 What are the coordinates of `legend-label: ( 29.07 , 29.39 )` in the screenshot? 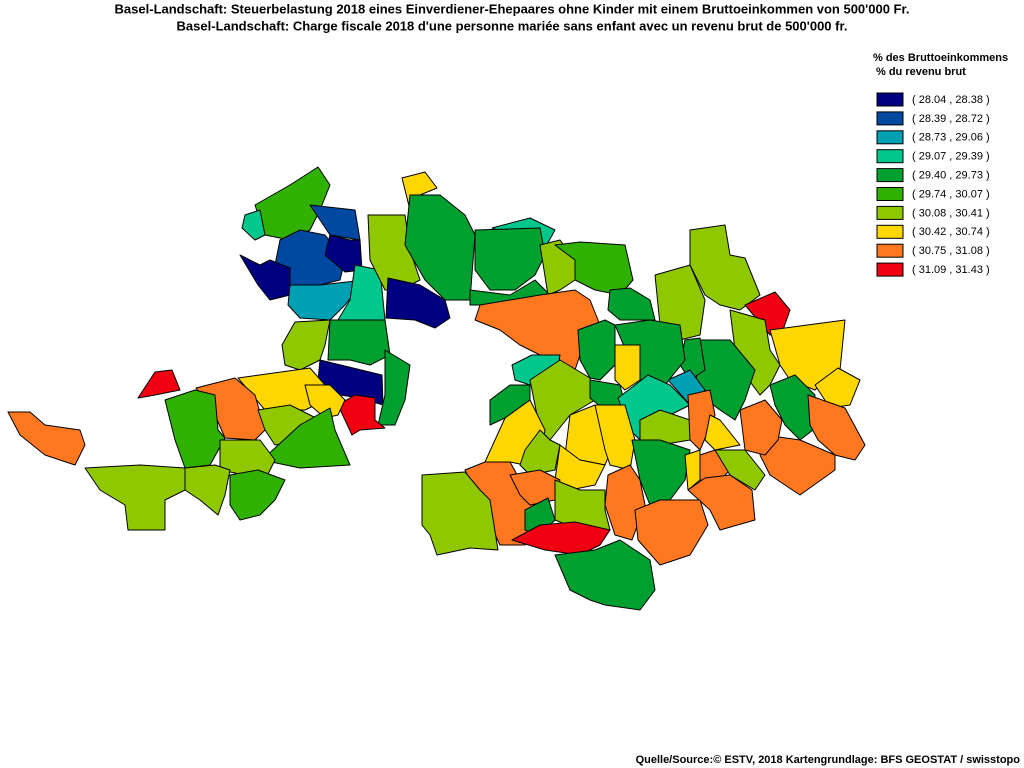 It's located at (951, 157).